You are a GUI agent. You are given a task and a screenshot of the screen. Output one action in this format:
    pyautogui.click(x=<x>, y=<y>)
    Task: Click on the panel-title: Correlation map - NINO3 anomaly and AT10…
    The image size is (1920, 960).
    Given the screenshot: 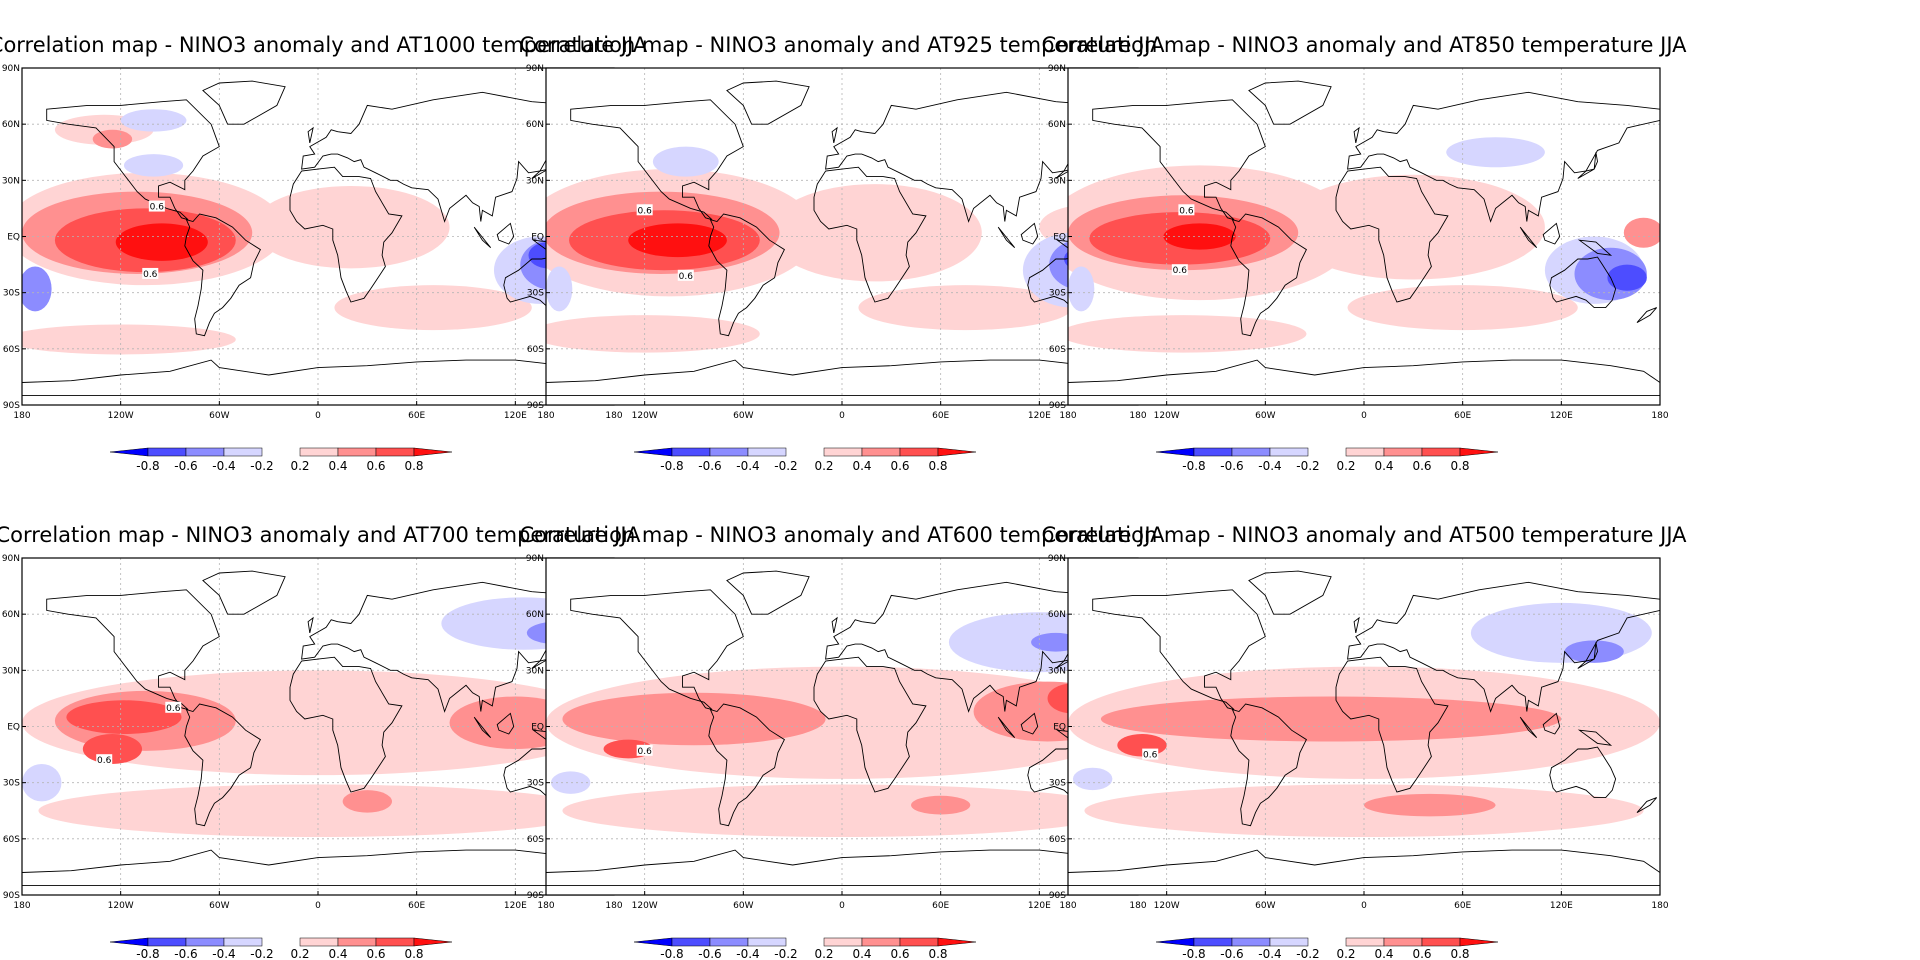 What is the action you would take?
    pyautogui.click(x=324, y=45)
    